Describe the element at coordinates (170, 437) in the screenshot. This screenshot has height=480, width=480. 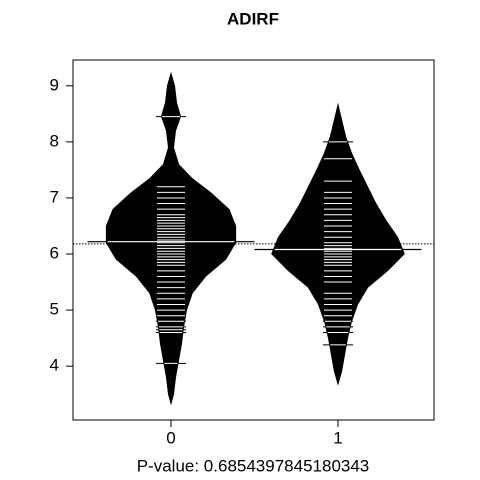
I see `x-tick-label: 0` at that location.